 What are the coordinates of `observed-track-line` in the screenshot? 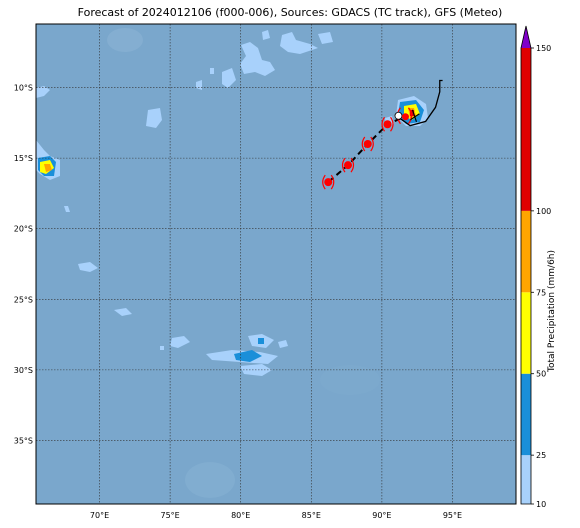 It's located at (421, 103).